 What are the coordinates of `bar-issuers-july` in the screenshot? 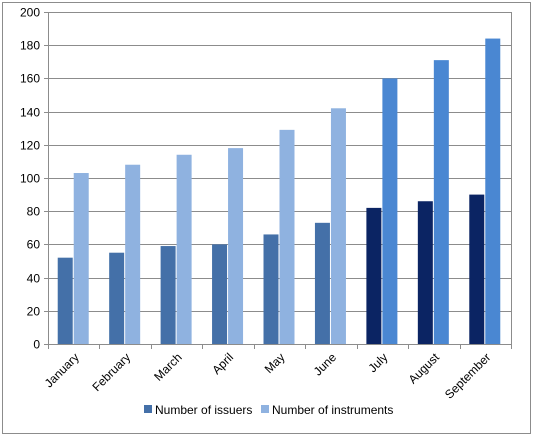 It's located at (374, 275).